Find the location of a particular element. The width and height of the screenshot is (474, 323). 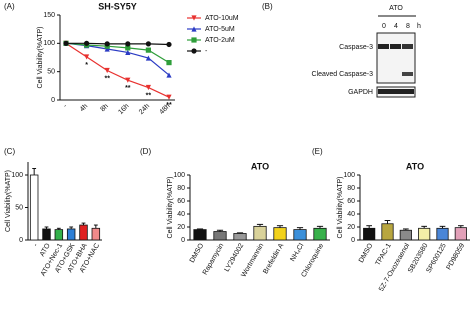

x-tick-label: 24h is located at coordinates (144, 109).